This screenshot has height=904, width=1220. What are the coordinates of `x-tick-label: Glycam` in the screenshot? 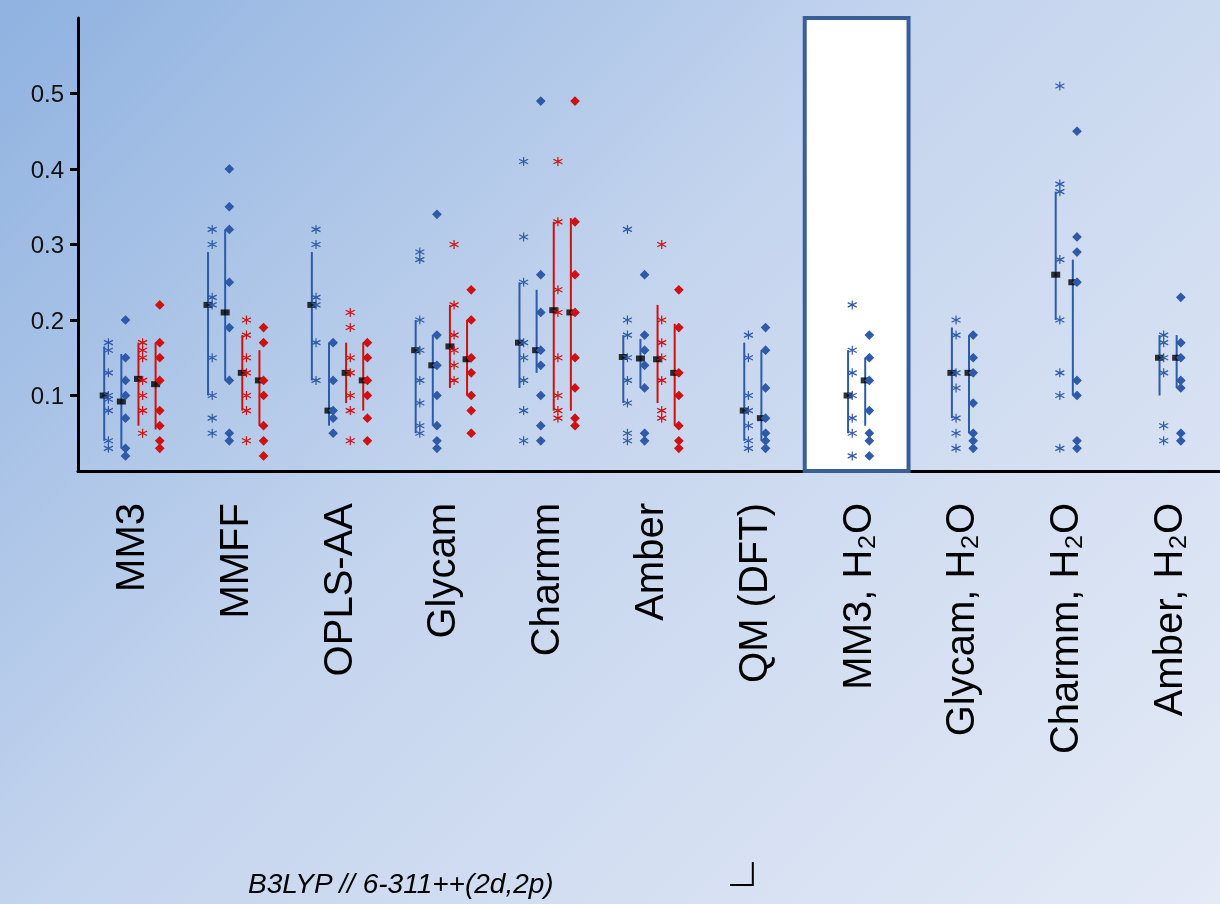 It's located at (441, 571).